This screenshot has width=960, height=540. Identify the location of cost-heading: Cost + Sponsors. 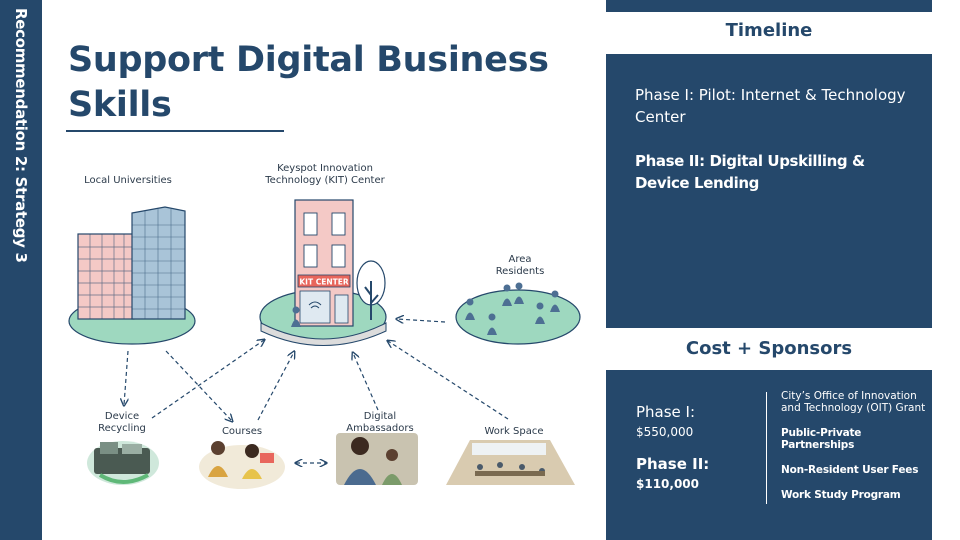
(769, 348).